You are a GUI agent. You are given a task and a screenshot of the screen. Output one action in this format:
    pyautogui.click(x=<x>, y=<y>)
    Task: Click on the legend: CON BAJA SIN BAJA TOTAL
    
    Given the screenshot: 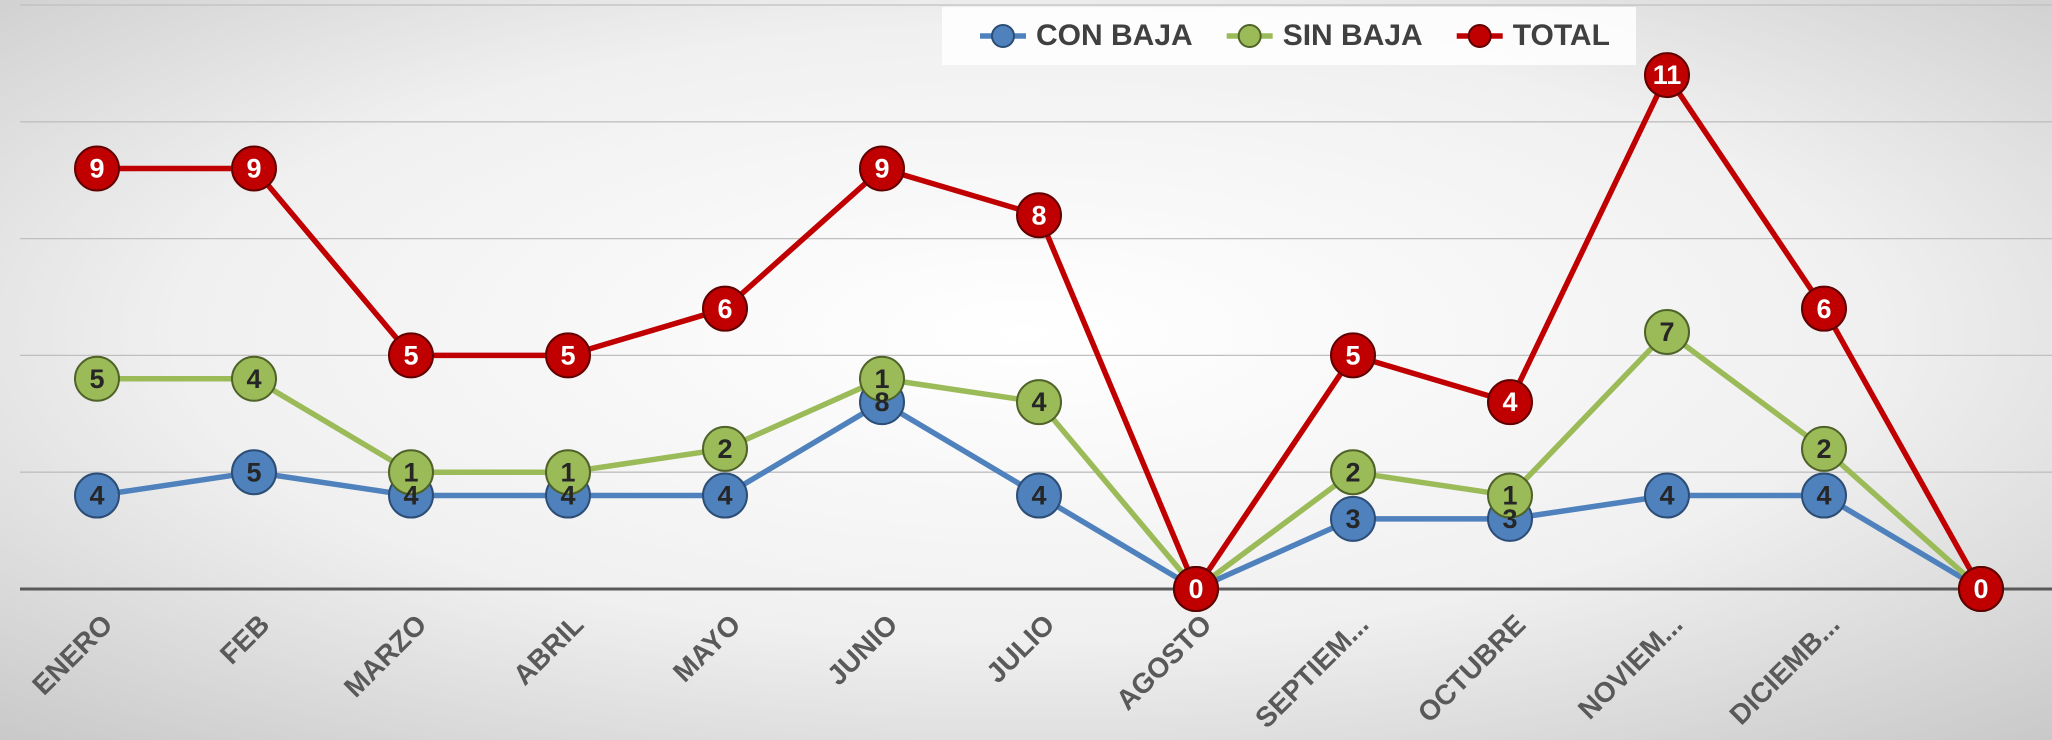 What is the action you would take?
    pyautogui.click(x=1295, y=35)
    